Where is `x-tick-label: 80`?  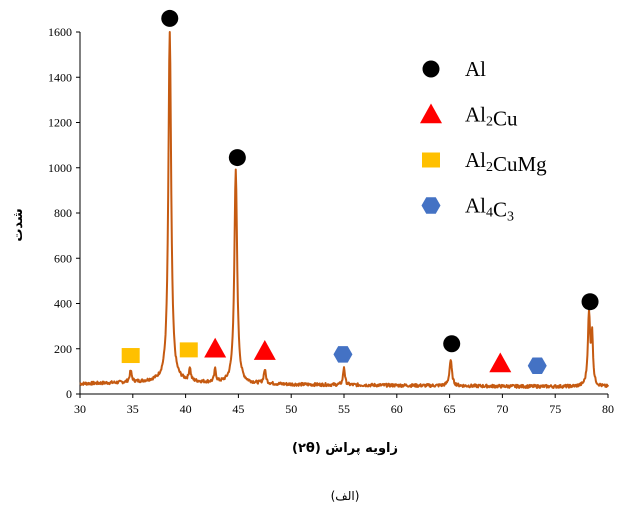
x-tick-label: 80 is located at coordinates (608, 409).